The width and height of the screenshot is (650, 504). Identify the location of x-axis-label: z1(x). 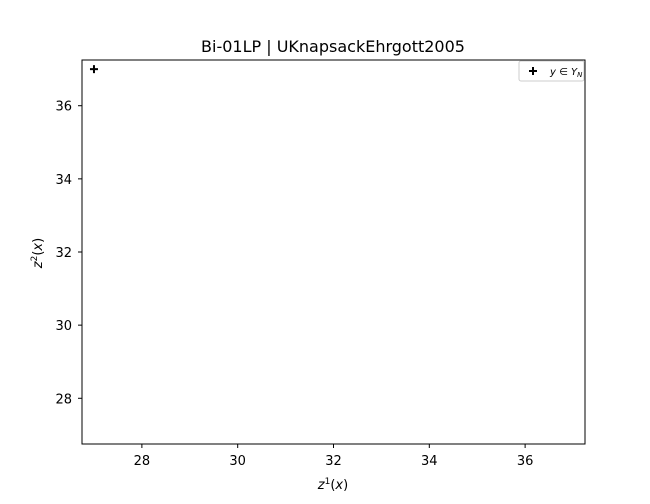
(332, 485).